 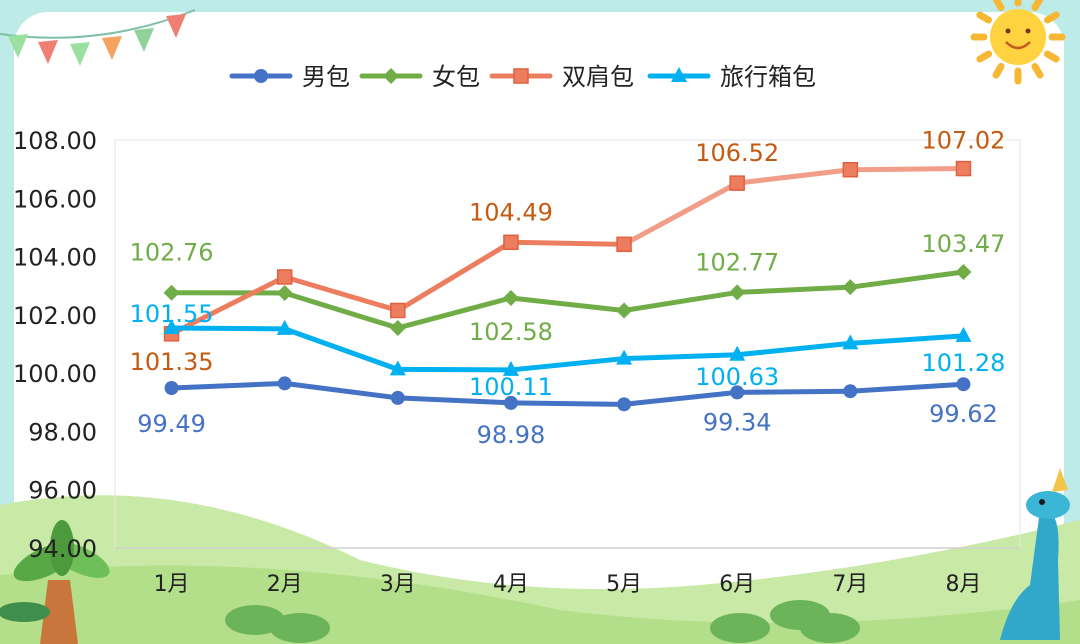 I want to click on data-label: 103.47, so click(x=963, y=244).